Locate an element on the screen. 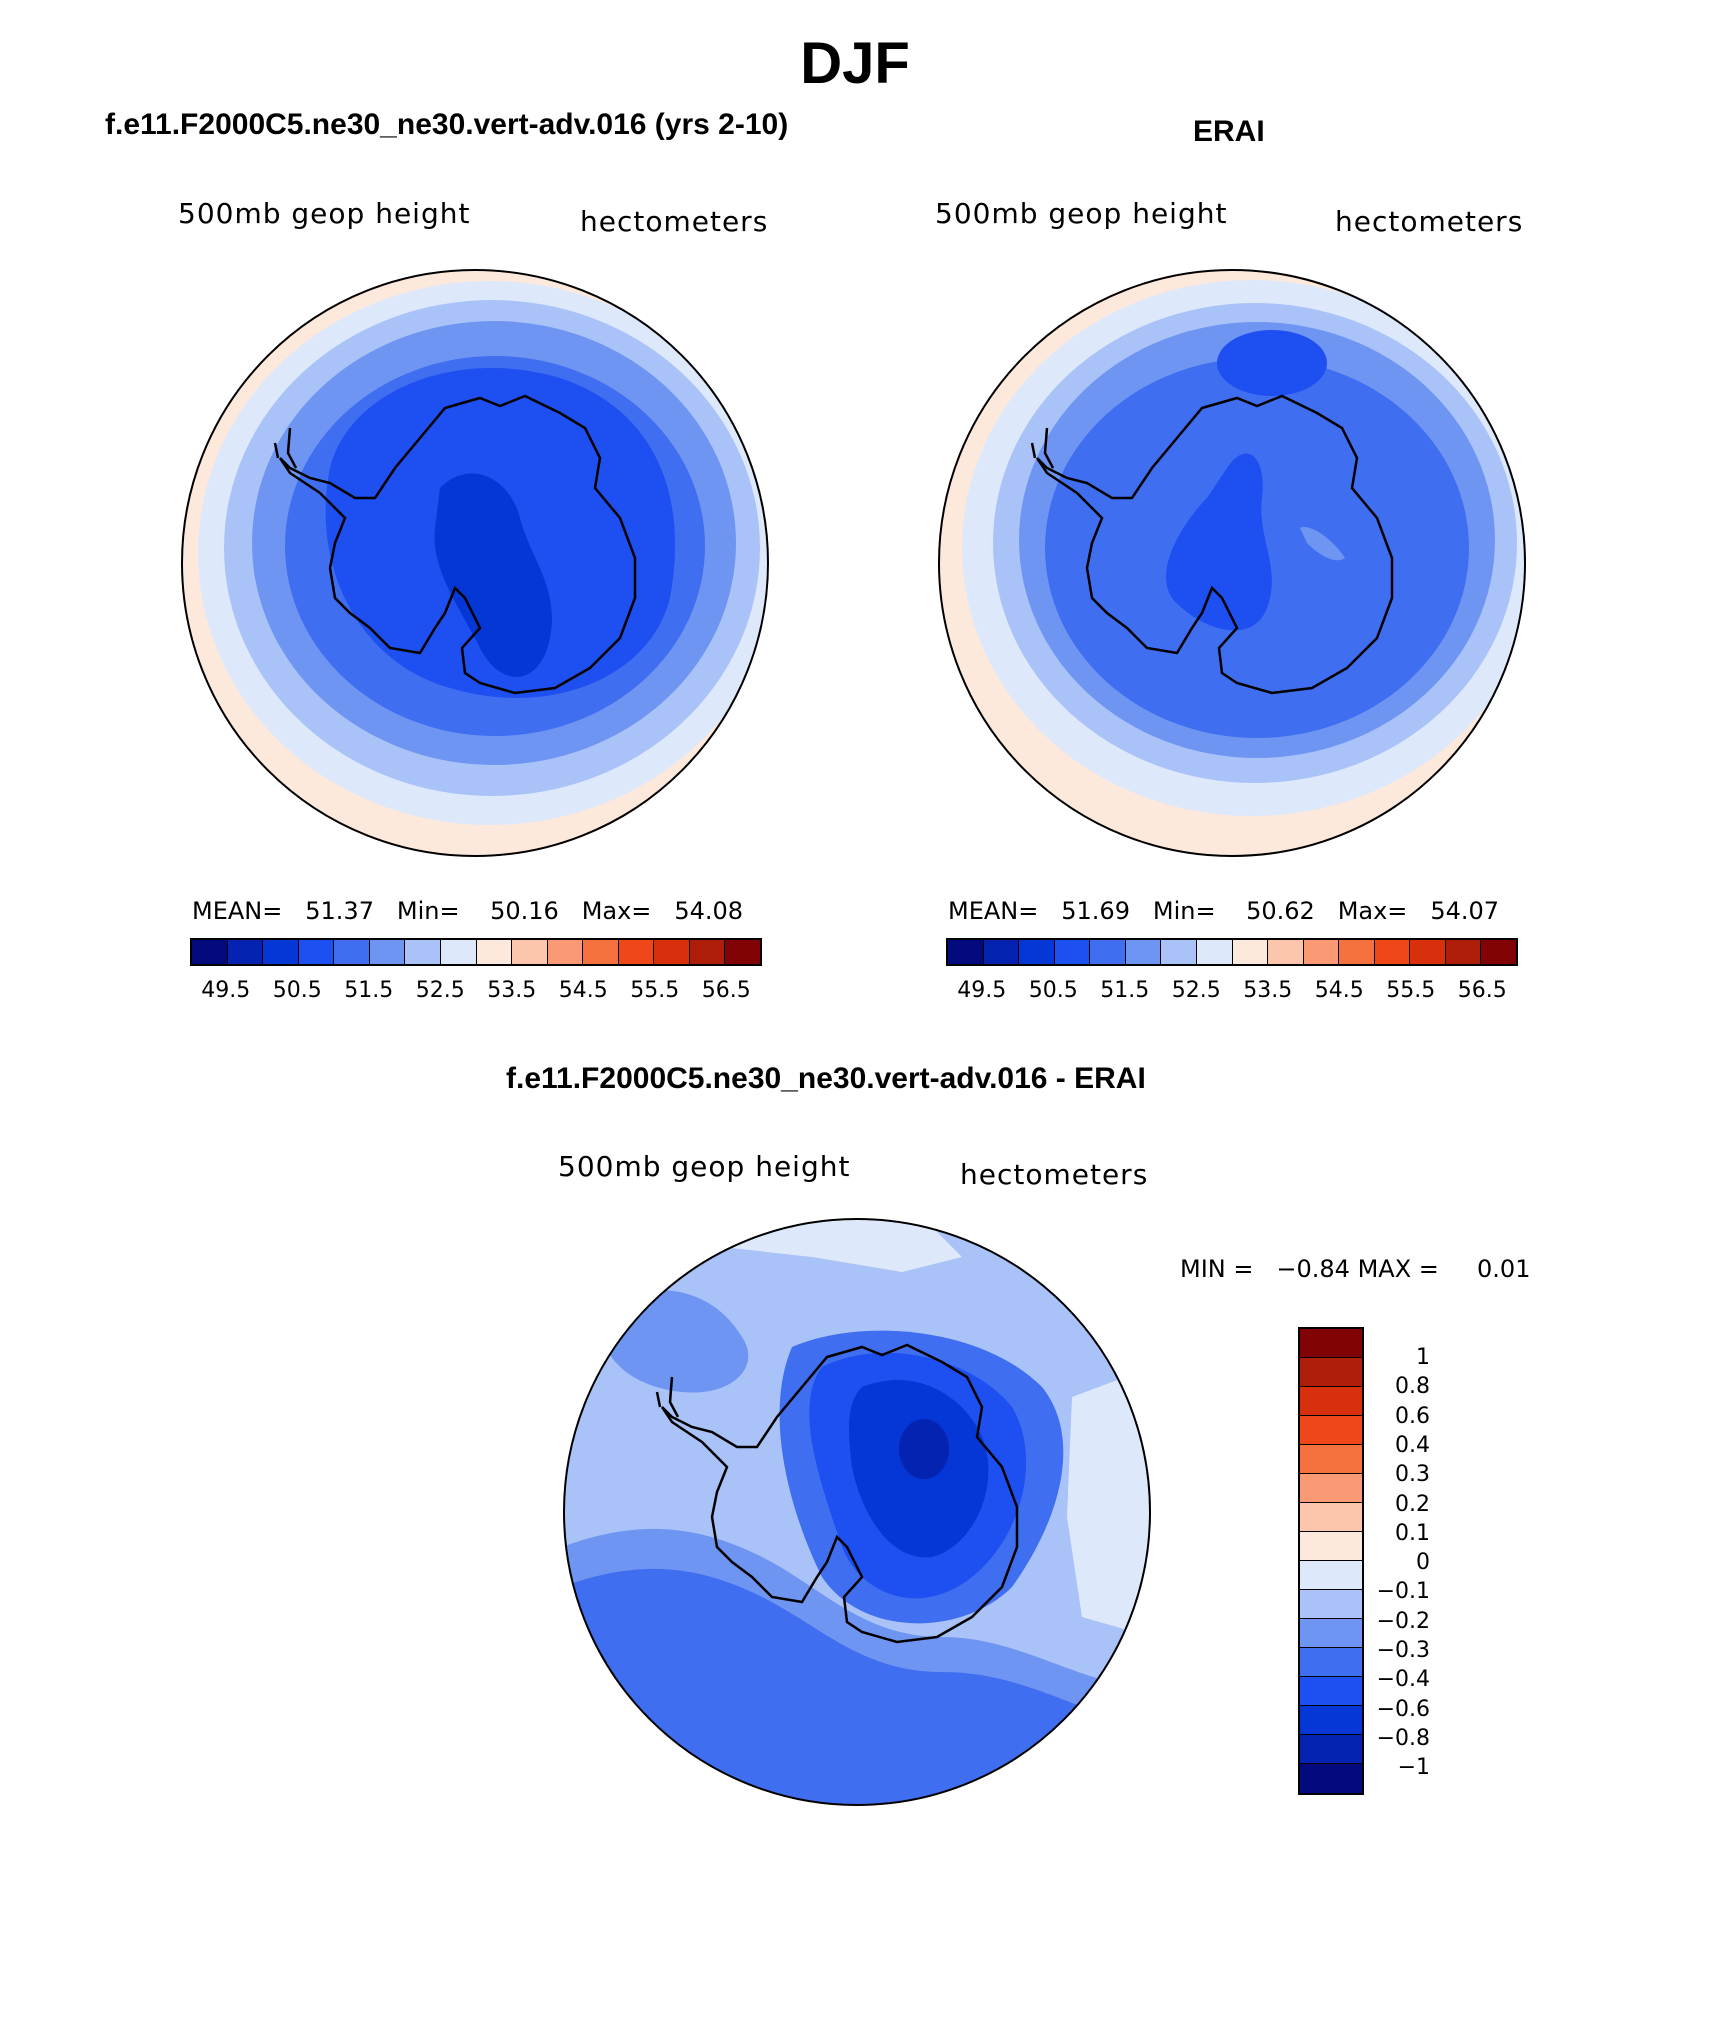  left-colorbar is located at coordinates (476, 952).